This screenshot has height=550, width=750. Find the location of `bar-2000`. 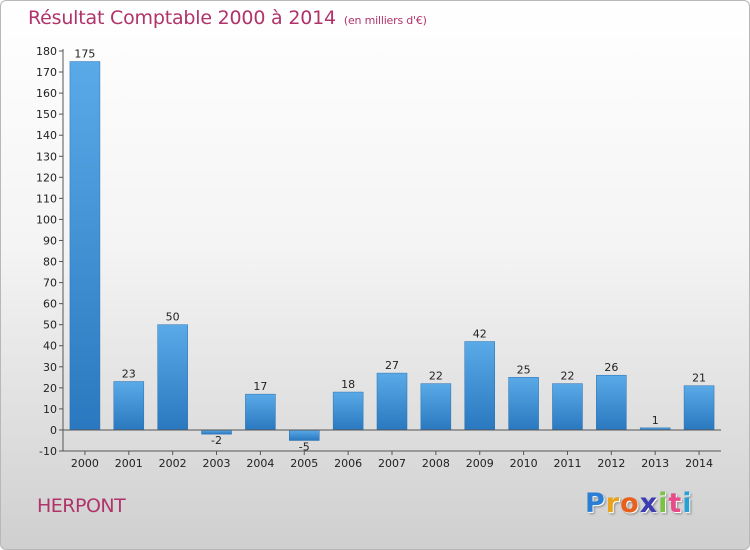

bar-2000 is located at coordinates (85, 246).